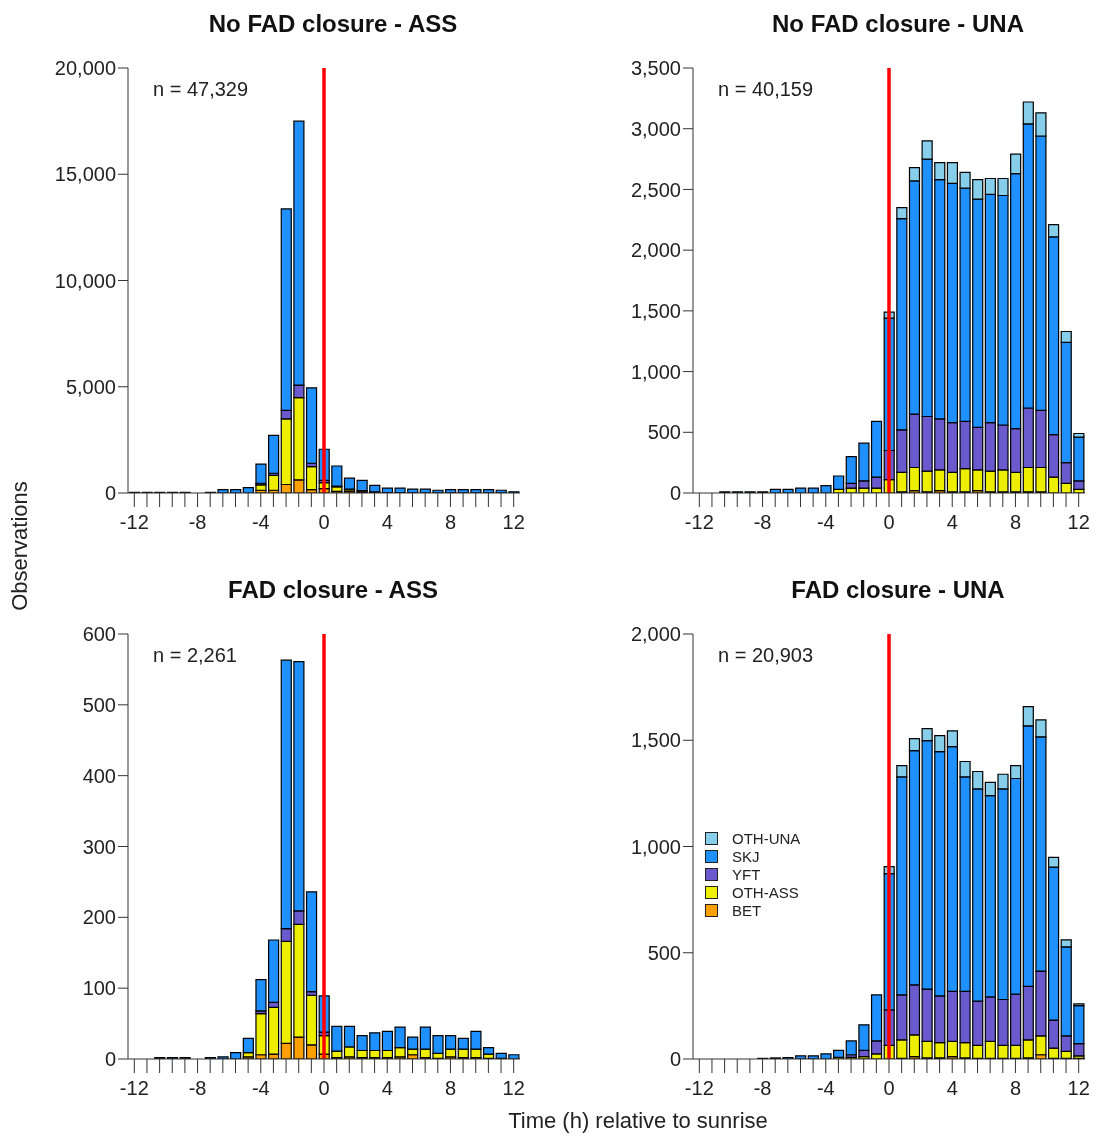  I want to click on y-tick-label: 400, so click(99, 775).